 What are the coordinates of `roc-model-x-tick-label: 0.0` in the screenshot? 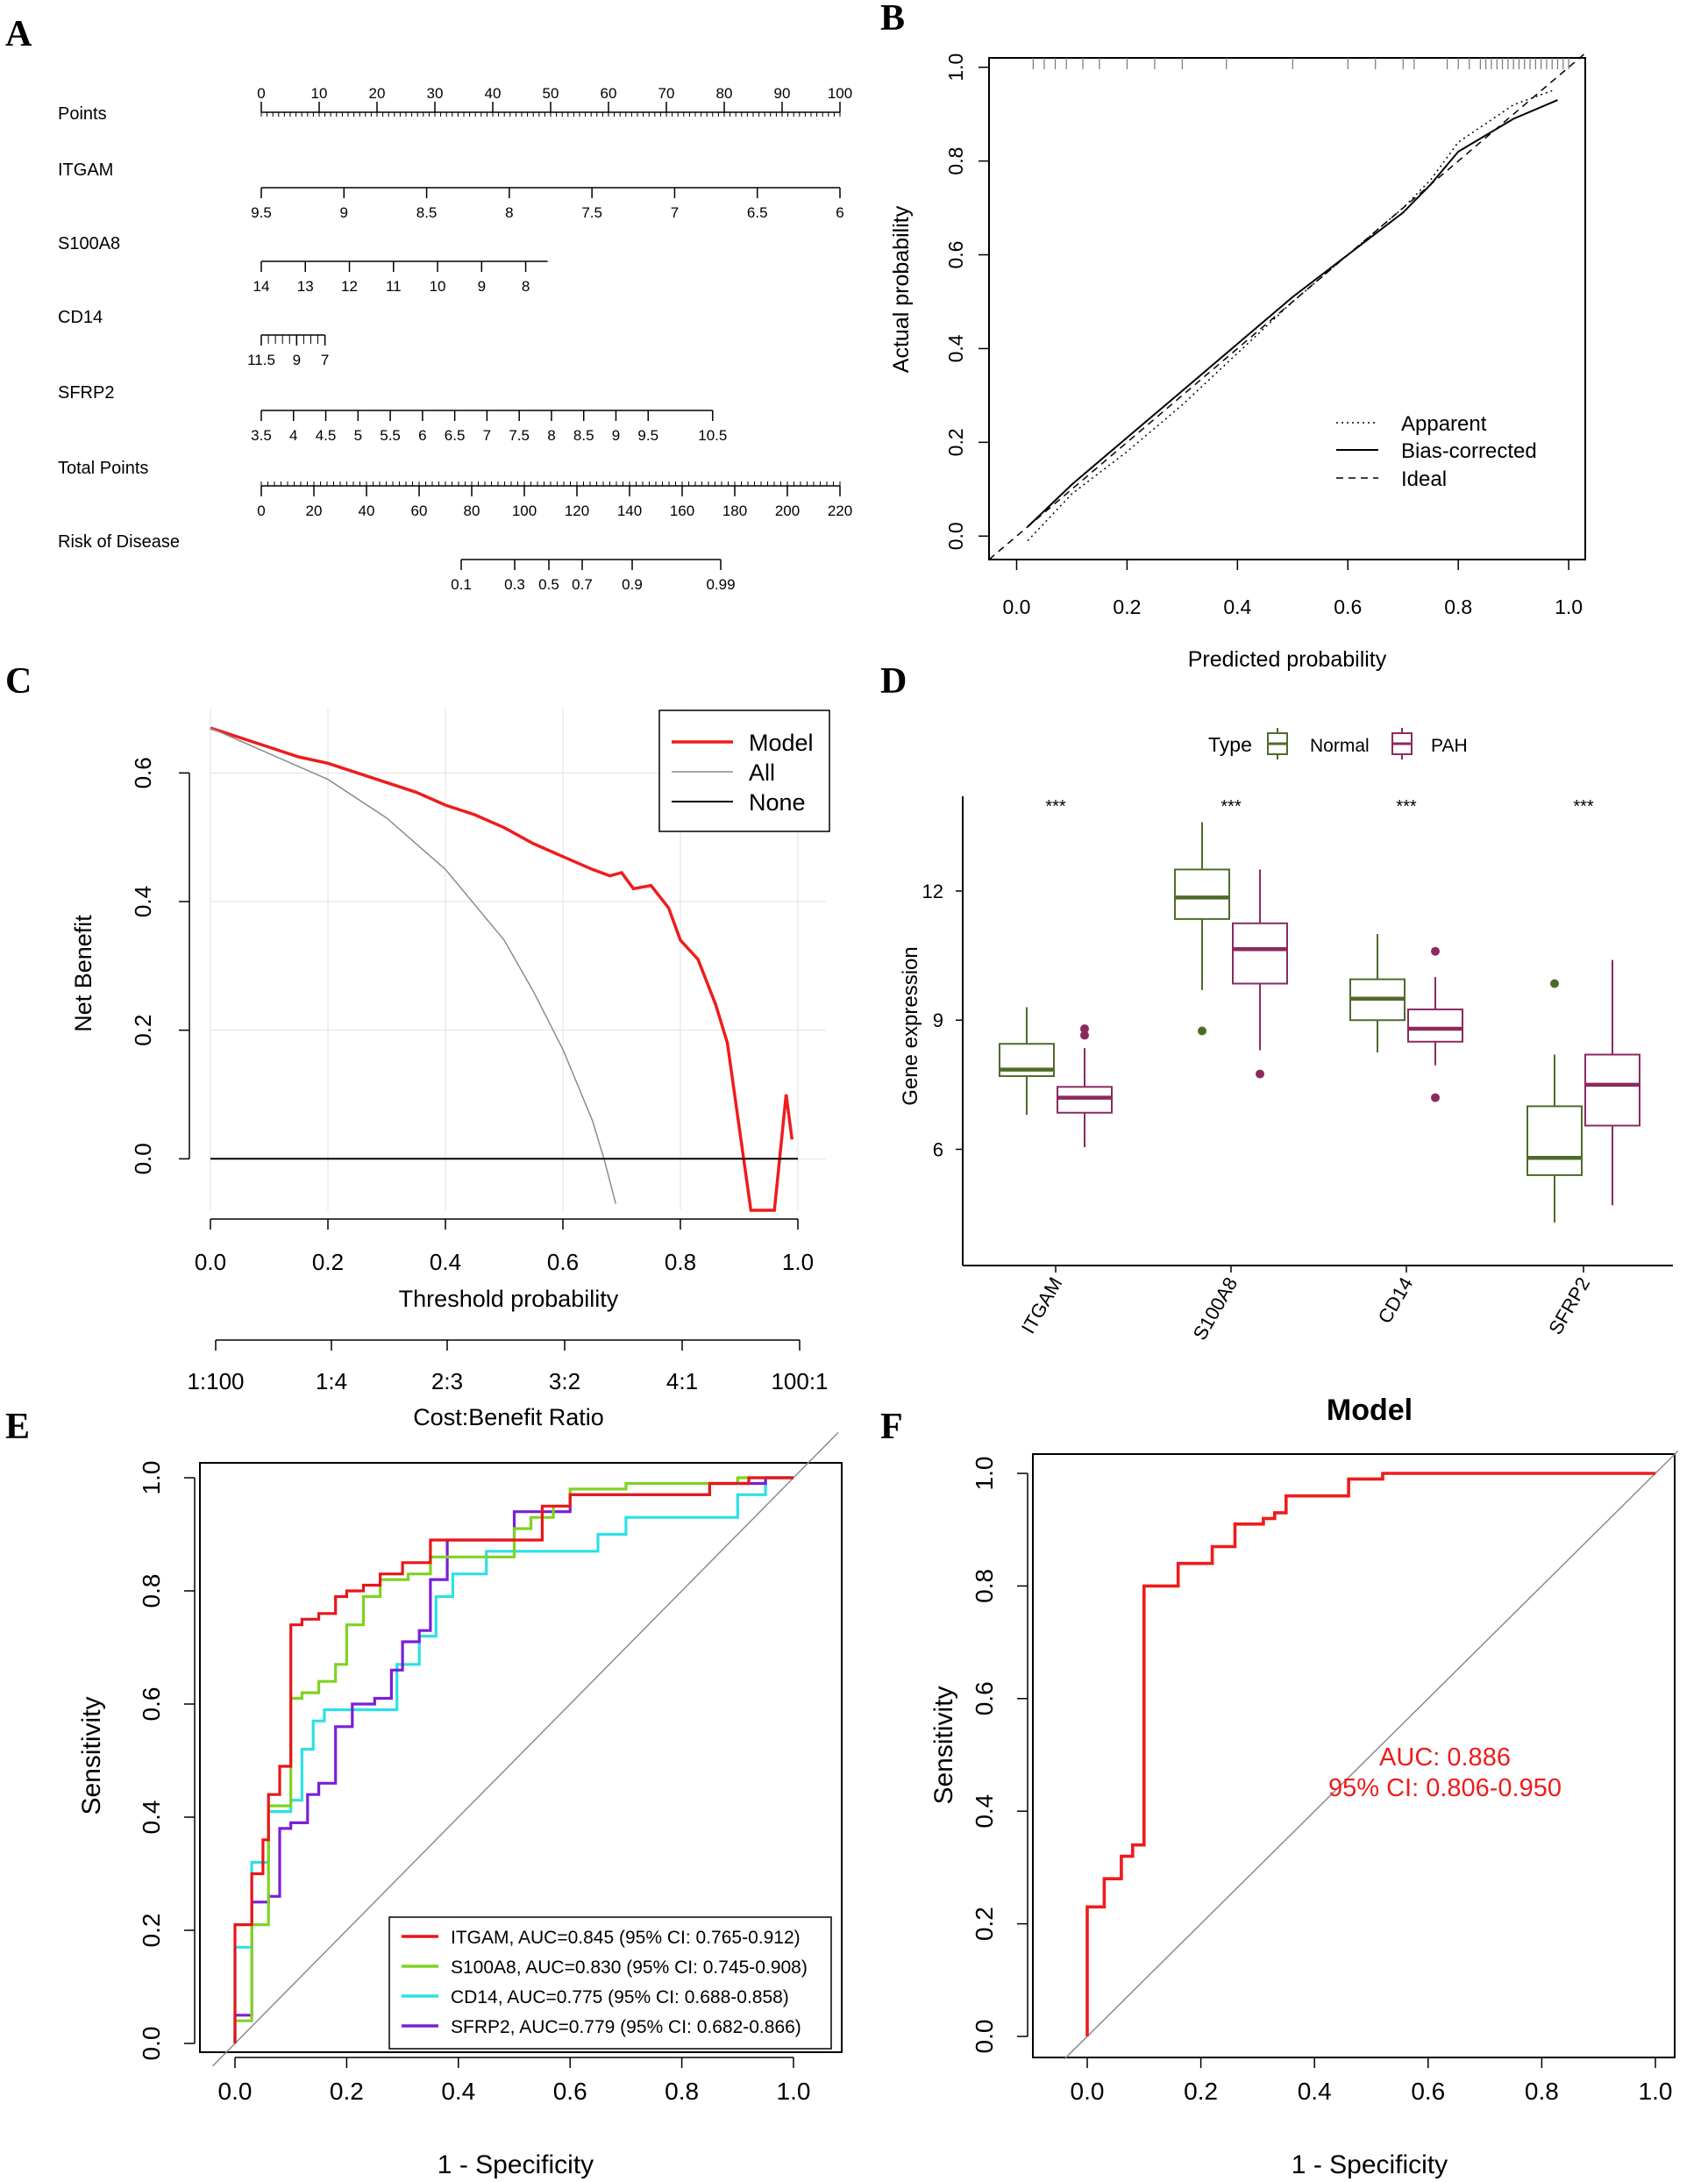 It's located at (1088, 2091).